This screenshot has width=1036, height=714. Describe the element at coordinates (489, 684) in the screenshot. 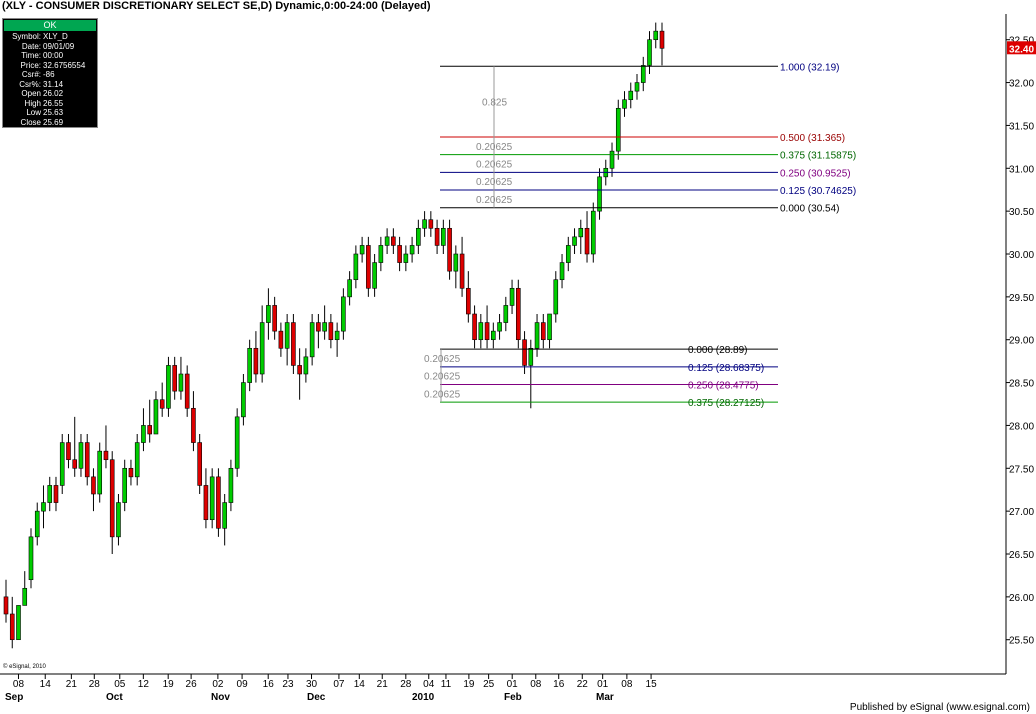

I see `x-tick-label: 25` at that location.